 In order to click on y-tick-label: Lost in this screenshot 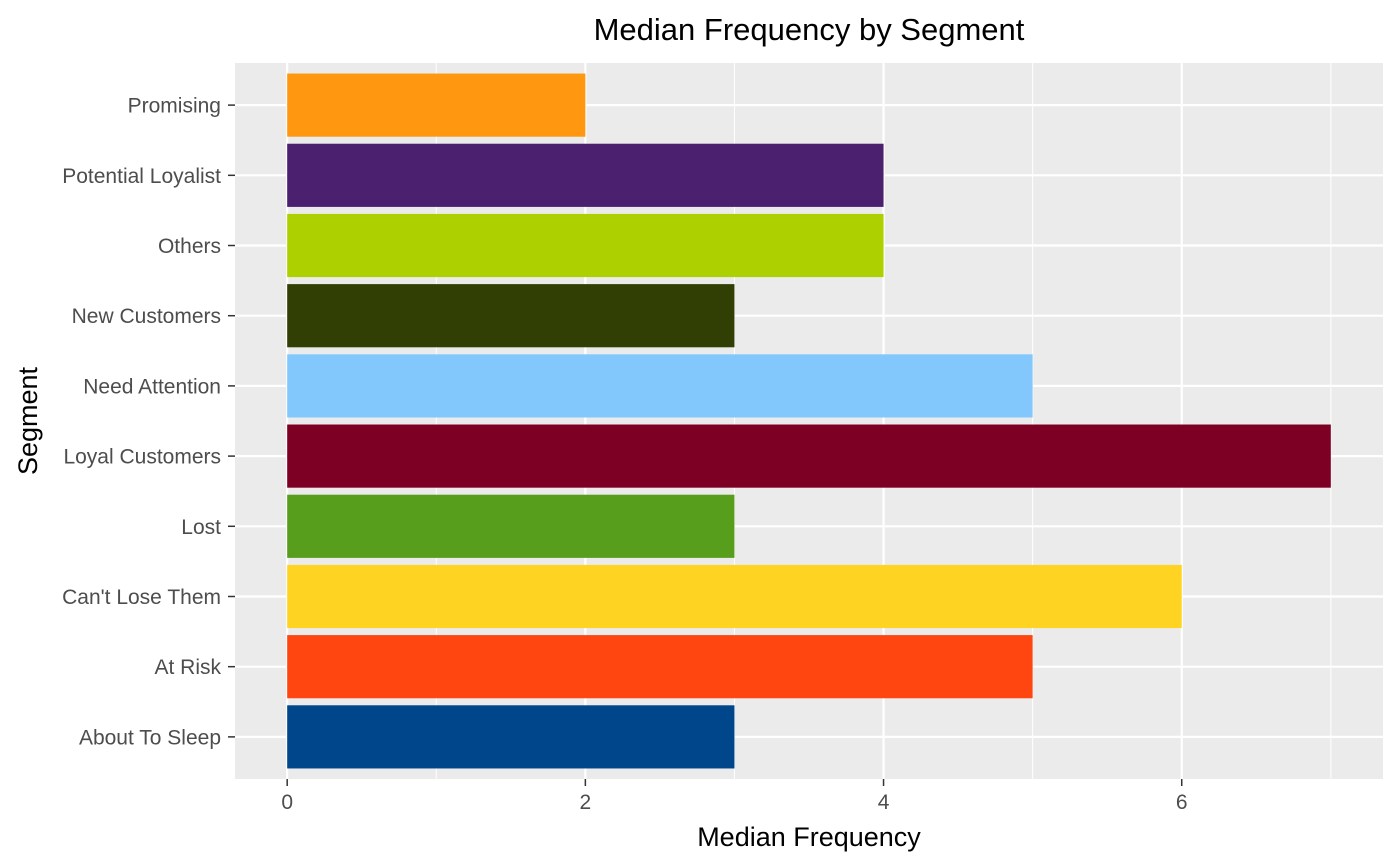, I will do `click(201, 527)`.